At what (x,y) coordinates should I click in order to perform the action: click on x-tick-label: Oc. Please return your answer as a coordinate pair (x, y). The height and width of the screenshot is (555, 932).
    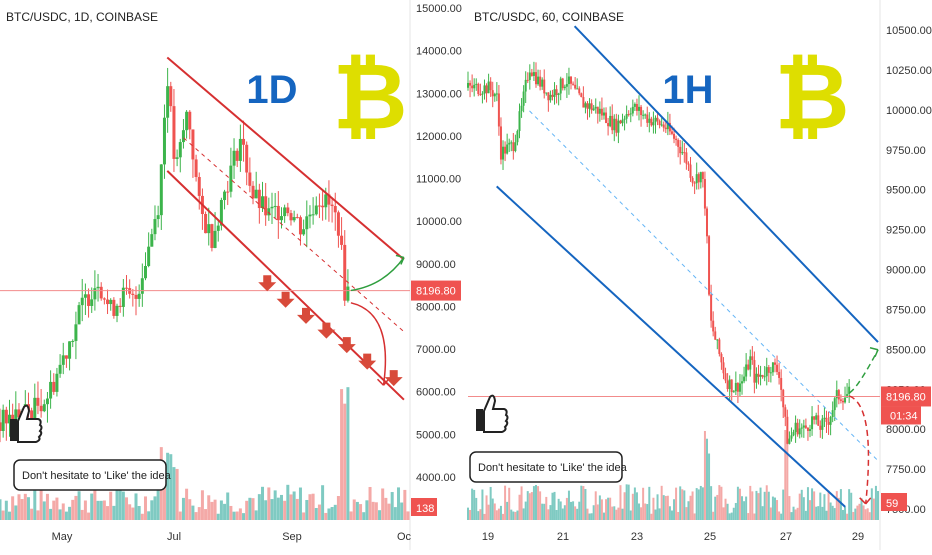
    Looking at the image, I should click on (404, 537).